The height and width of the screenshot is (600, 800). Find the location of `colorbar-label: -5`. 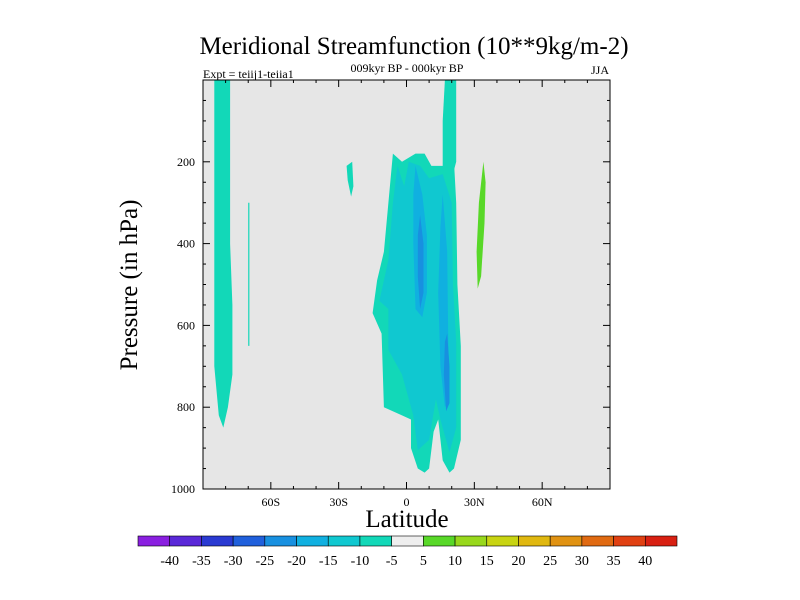

colorbar-label: -5 is located at coordinates (392, 561).